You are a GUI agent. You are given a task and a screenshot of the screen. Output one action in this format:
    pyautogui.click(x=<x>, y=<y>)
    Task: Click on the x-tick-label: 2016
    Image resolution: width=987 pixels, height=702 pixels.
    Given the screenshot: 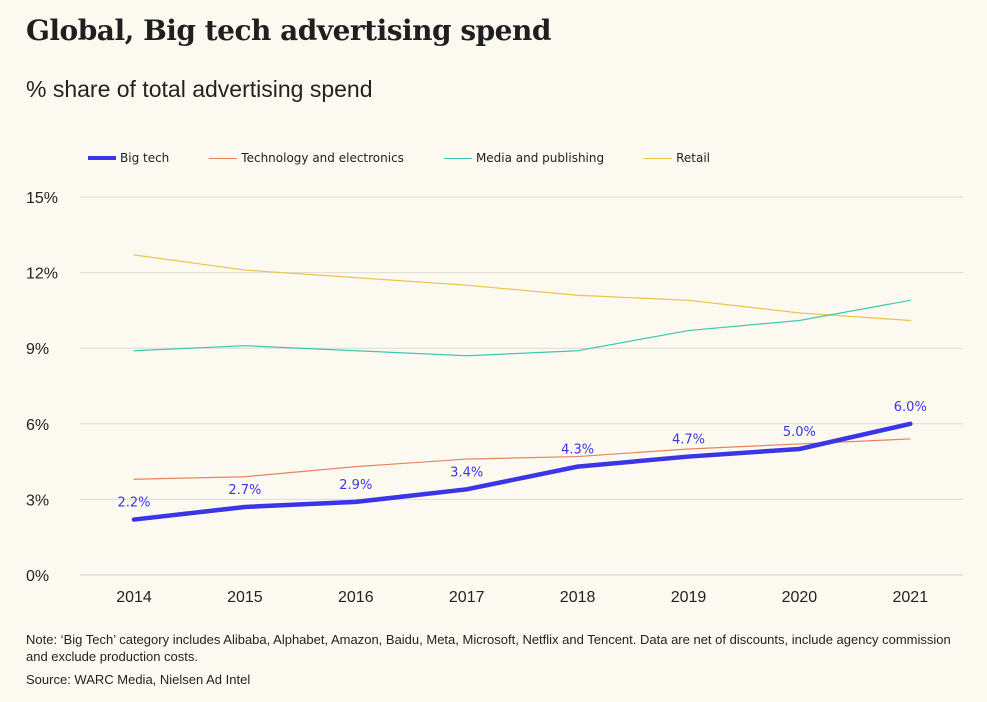 What is the action you would take?
    pyautogui.click(x=356, y=597)
    